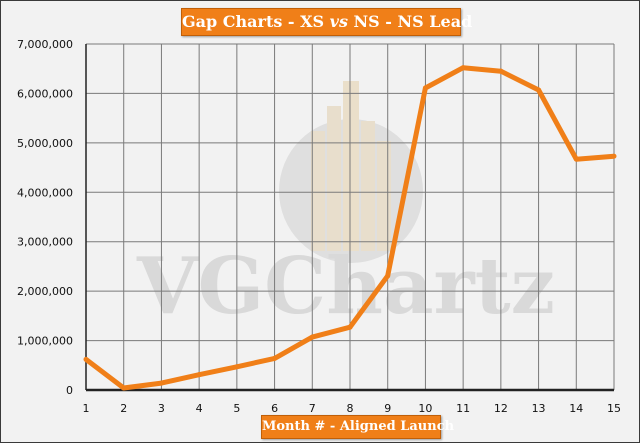 The image size is (640, 443). What do you see at coordinates (338, 21) in the screenshot?
I see `title-part-2: vs` at bounding box center [338, 21].